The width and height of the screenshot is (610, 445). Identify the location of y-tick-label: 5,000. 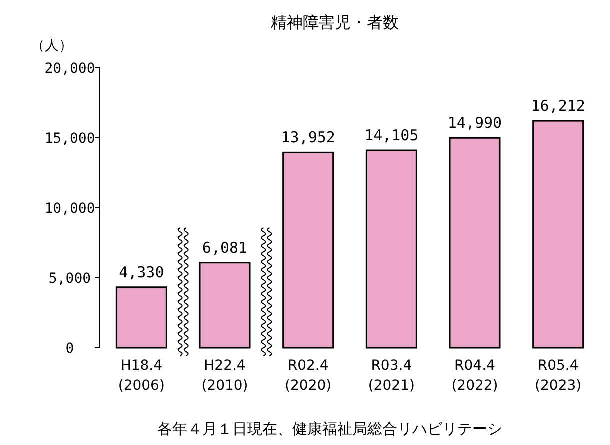
(70, 279).